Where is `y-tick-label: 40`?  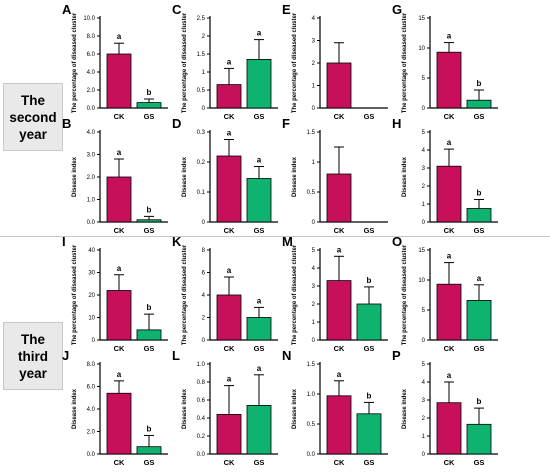 y-tick-label: 40 is located at coordinates (91, 251).